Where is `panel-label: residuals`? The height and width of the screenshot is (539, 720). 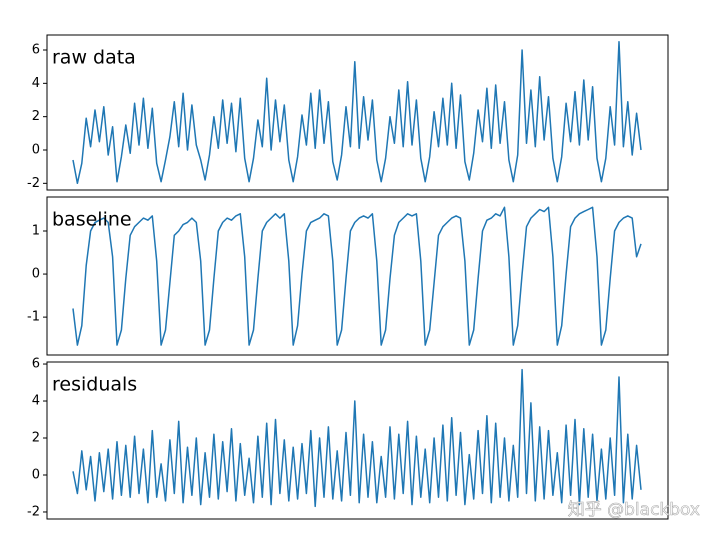 panel-label: residuals is located at coordinates (94, 385).